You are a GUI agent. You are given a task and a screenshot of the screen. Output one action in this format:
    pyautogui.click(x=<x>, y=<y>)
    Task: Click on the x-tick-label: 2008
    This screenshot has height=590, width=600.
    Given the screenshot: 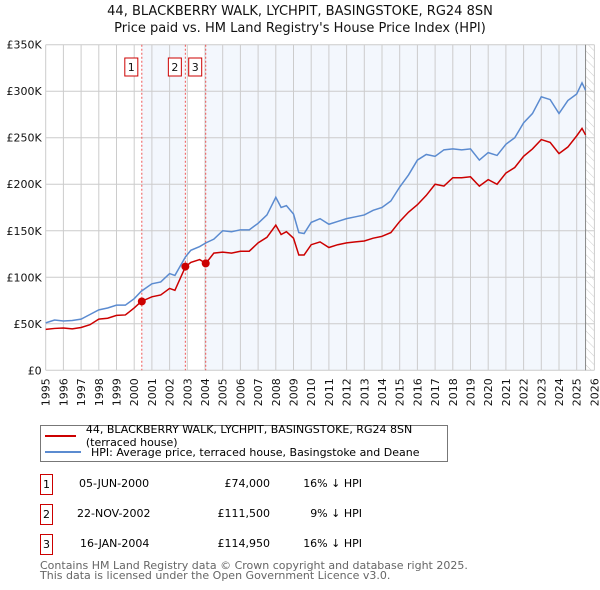 What is the action you would take?
    pyautogui.click(x=276, y=392)
    